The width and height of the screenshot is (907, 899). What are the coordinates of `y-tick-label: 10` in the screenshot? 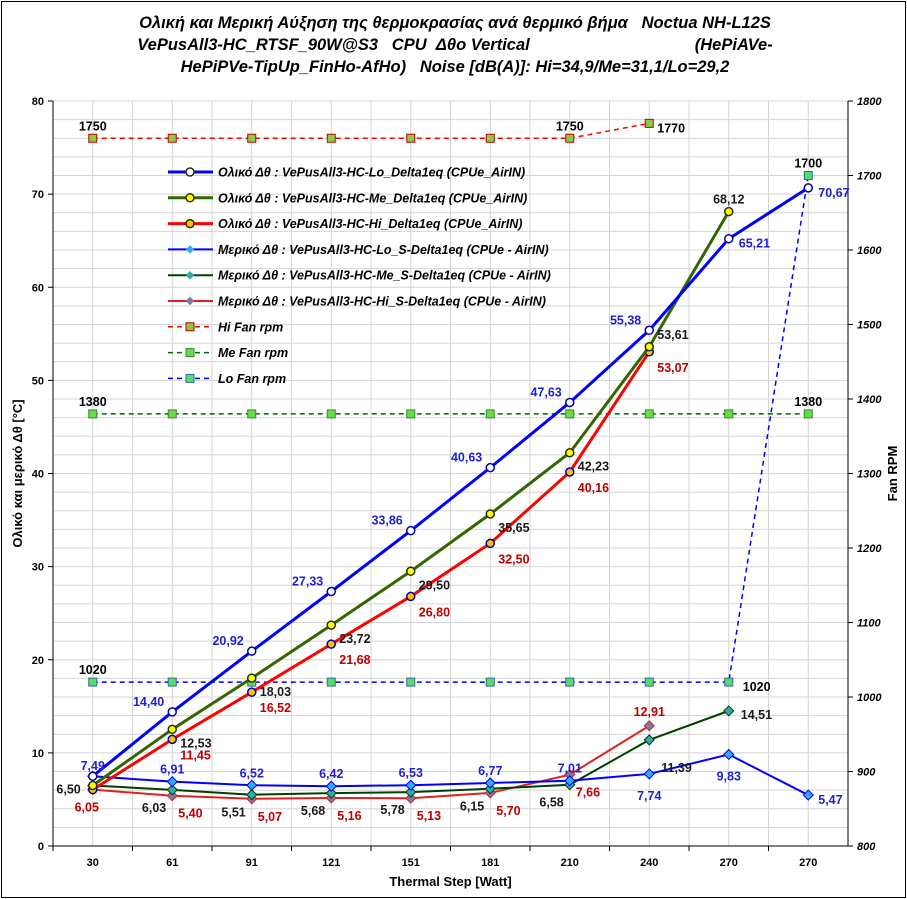 It's located at (38, 754).